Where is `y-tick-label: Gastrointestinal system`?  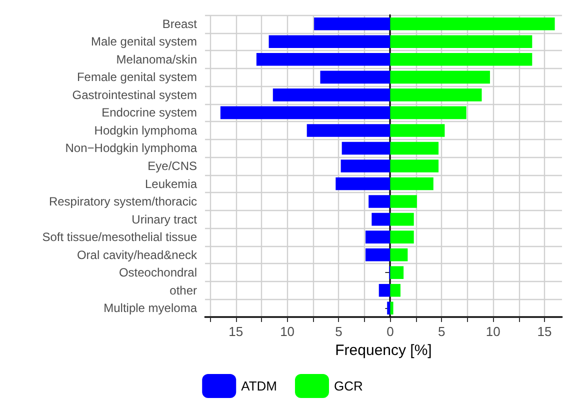 y-tick-label: Gastrointestinal system is located at coordinates (134, 95).